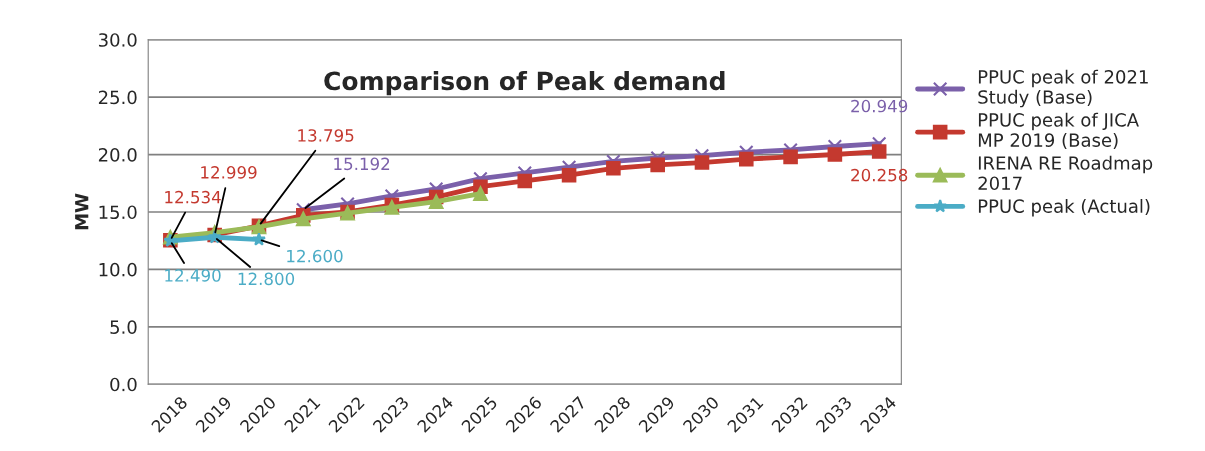  What do you see at coordinates (193, 275) in the screenshot?
I see `data-label: 12.490` at bounding box center [193, 275].